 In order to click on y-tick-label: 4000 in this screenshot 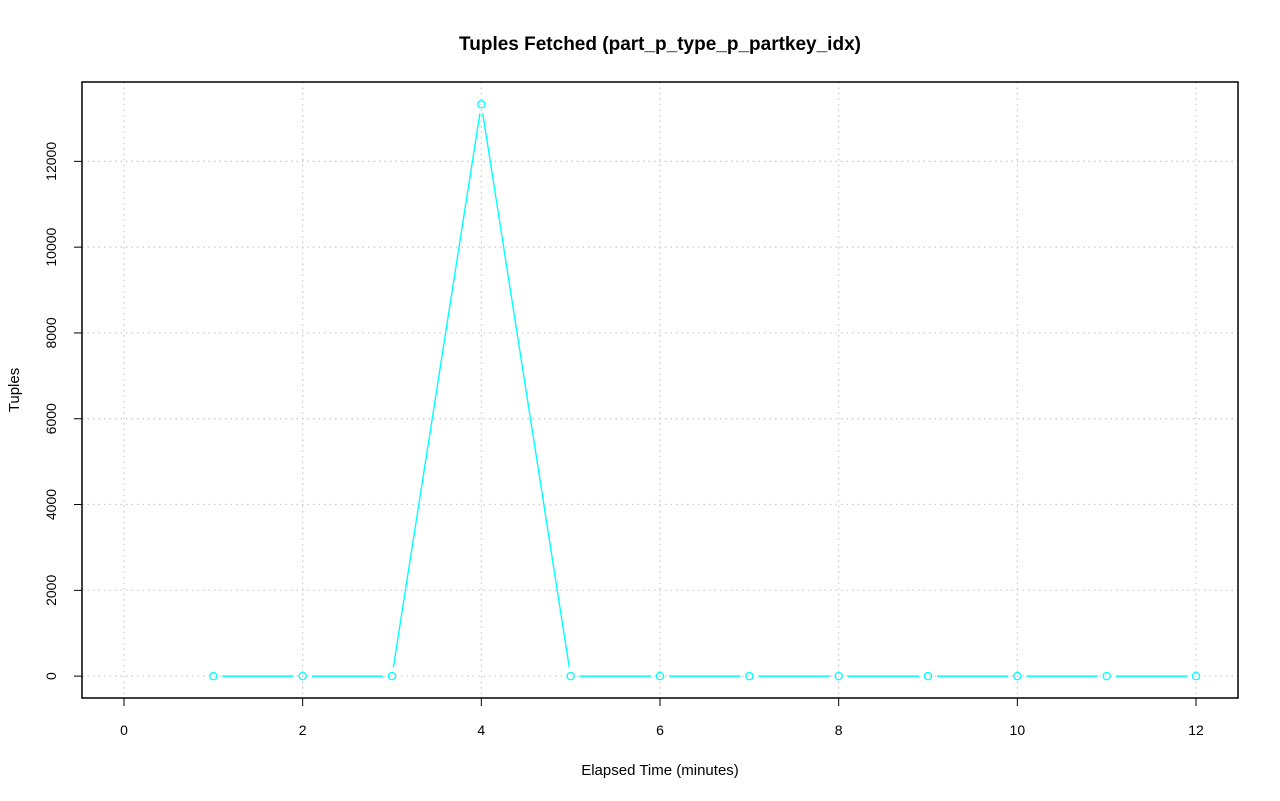, I will do `click(51, 504)`.